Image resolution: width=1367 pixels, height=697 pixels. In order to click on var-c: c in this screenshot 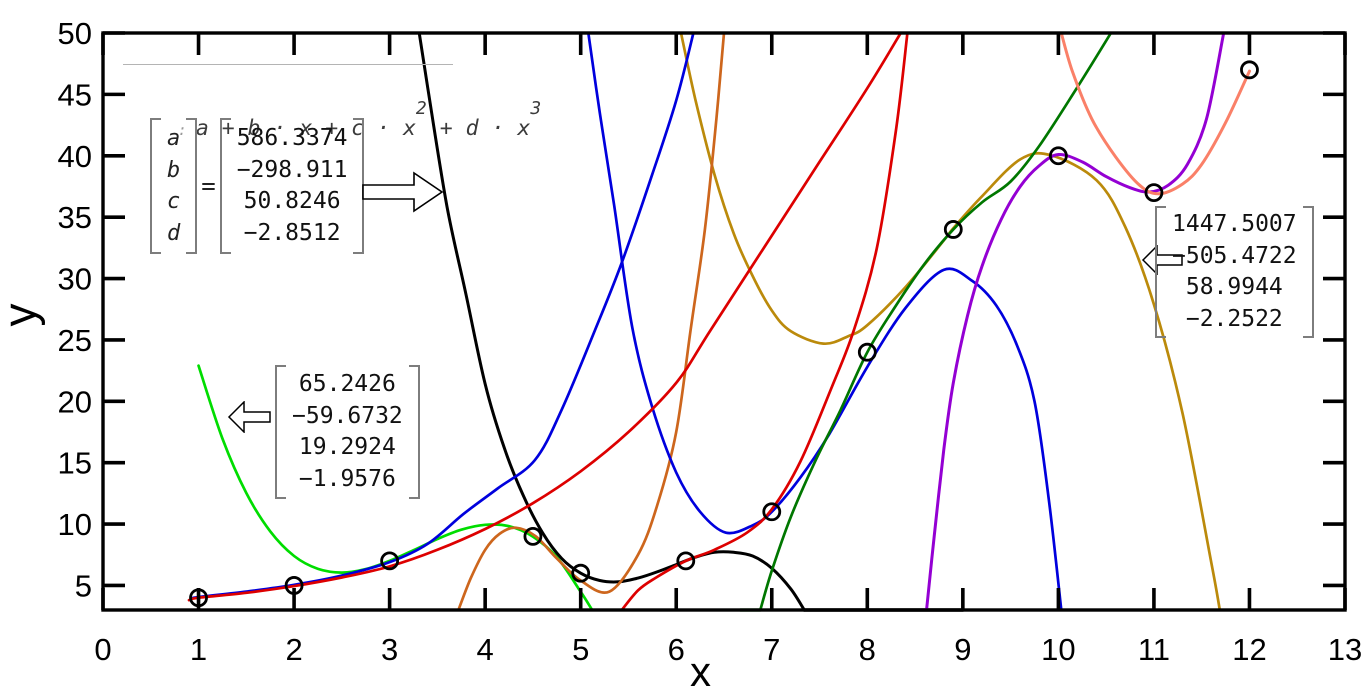, I will do `click(174, 201)`.